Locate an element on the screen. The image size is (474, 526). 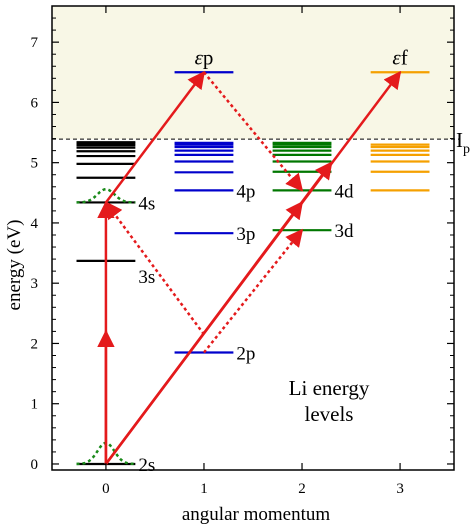
x-tick-label: 0 is located at coordinates (106, 489).